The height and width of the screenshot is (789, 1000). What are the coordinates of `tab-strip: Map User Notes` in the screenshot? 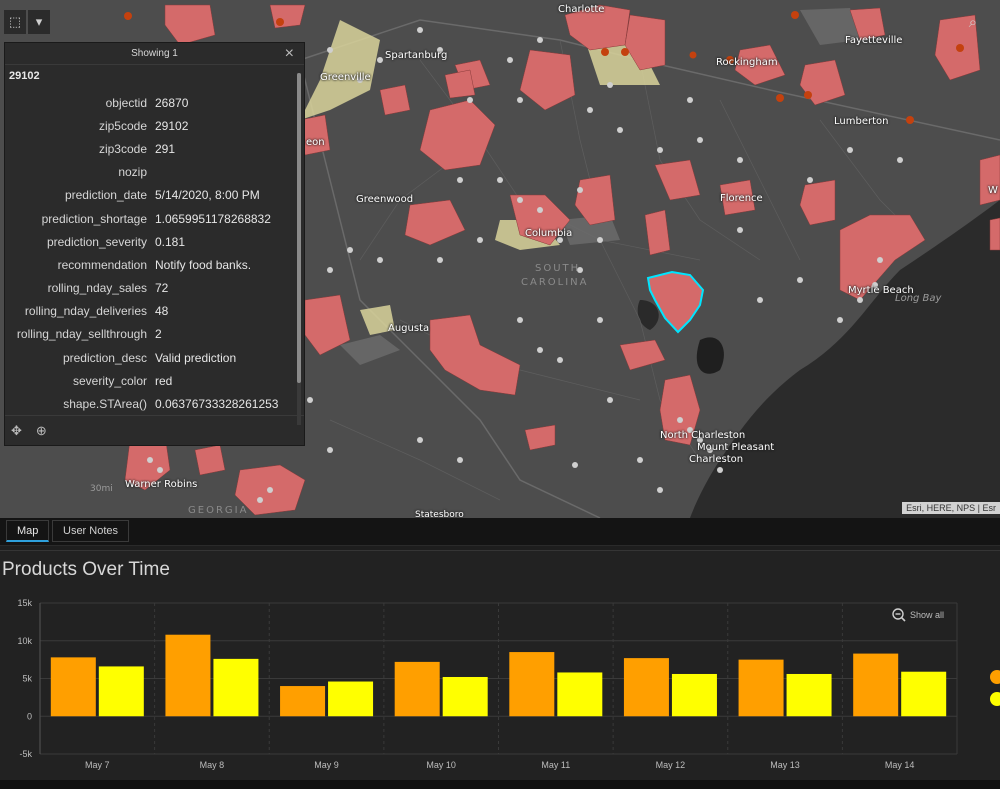 It's located at (500, 532).